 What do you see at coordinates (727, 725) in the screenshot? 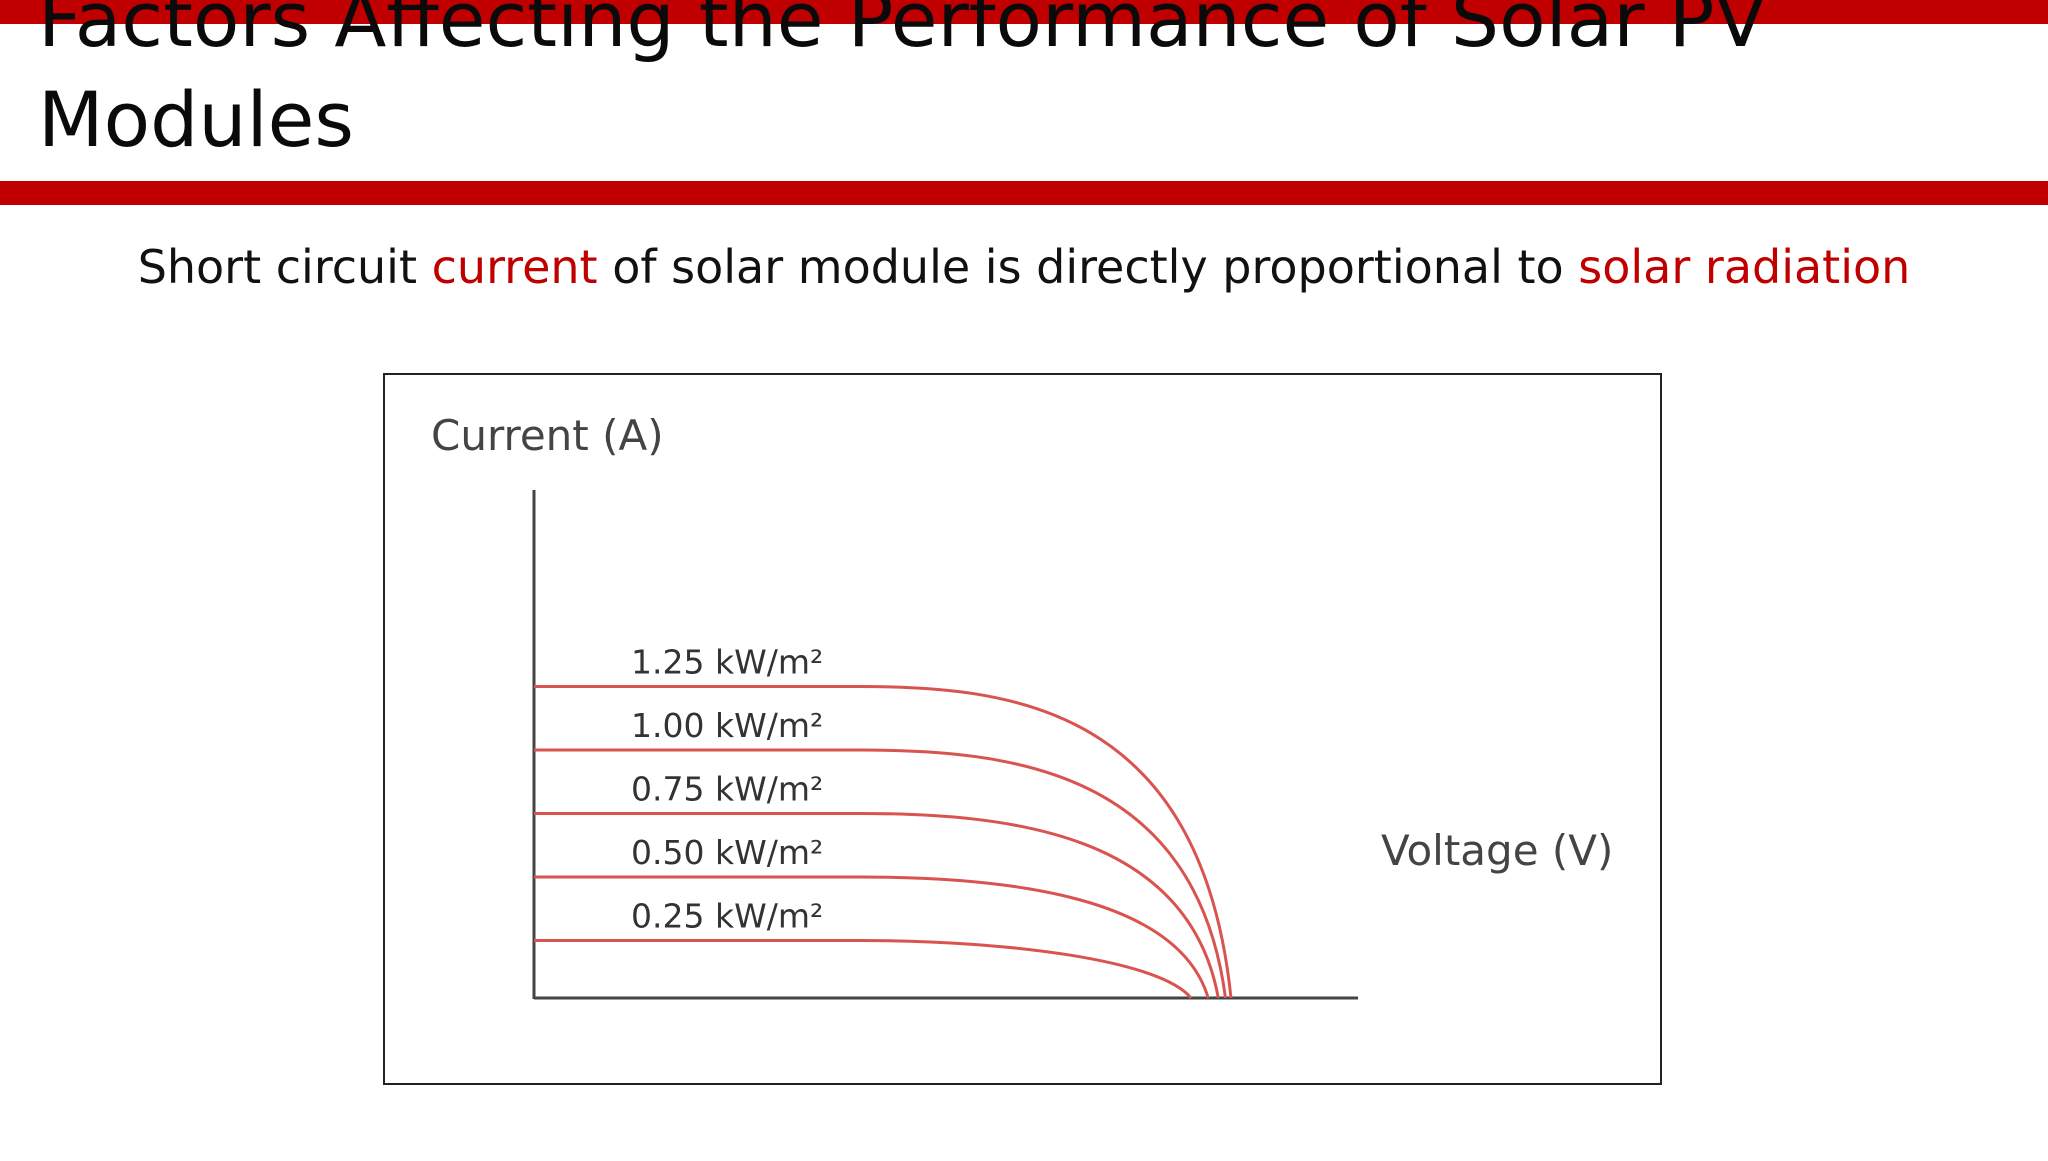
I see `curve-label-1: 1.00 kW/m²` at bounding box center [727, 725].